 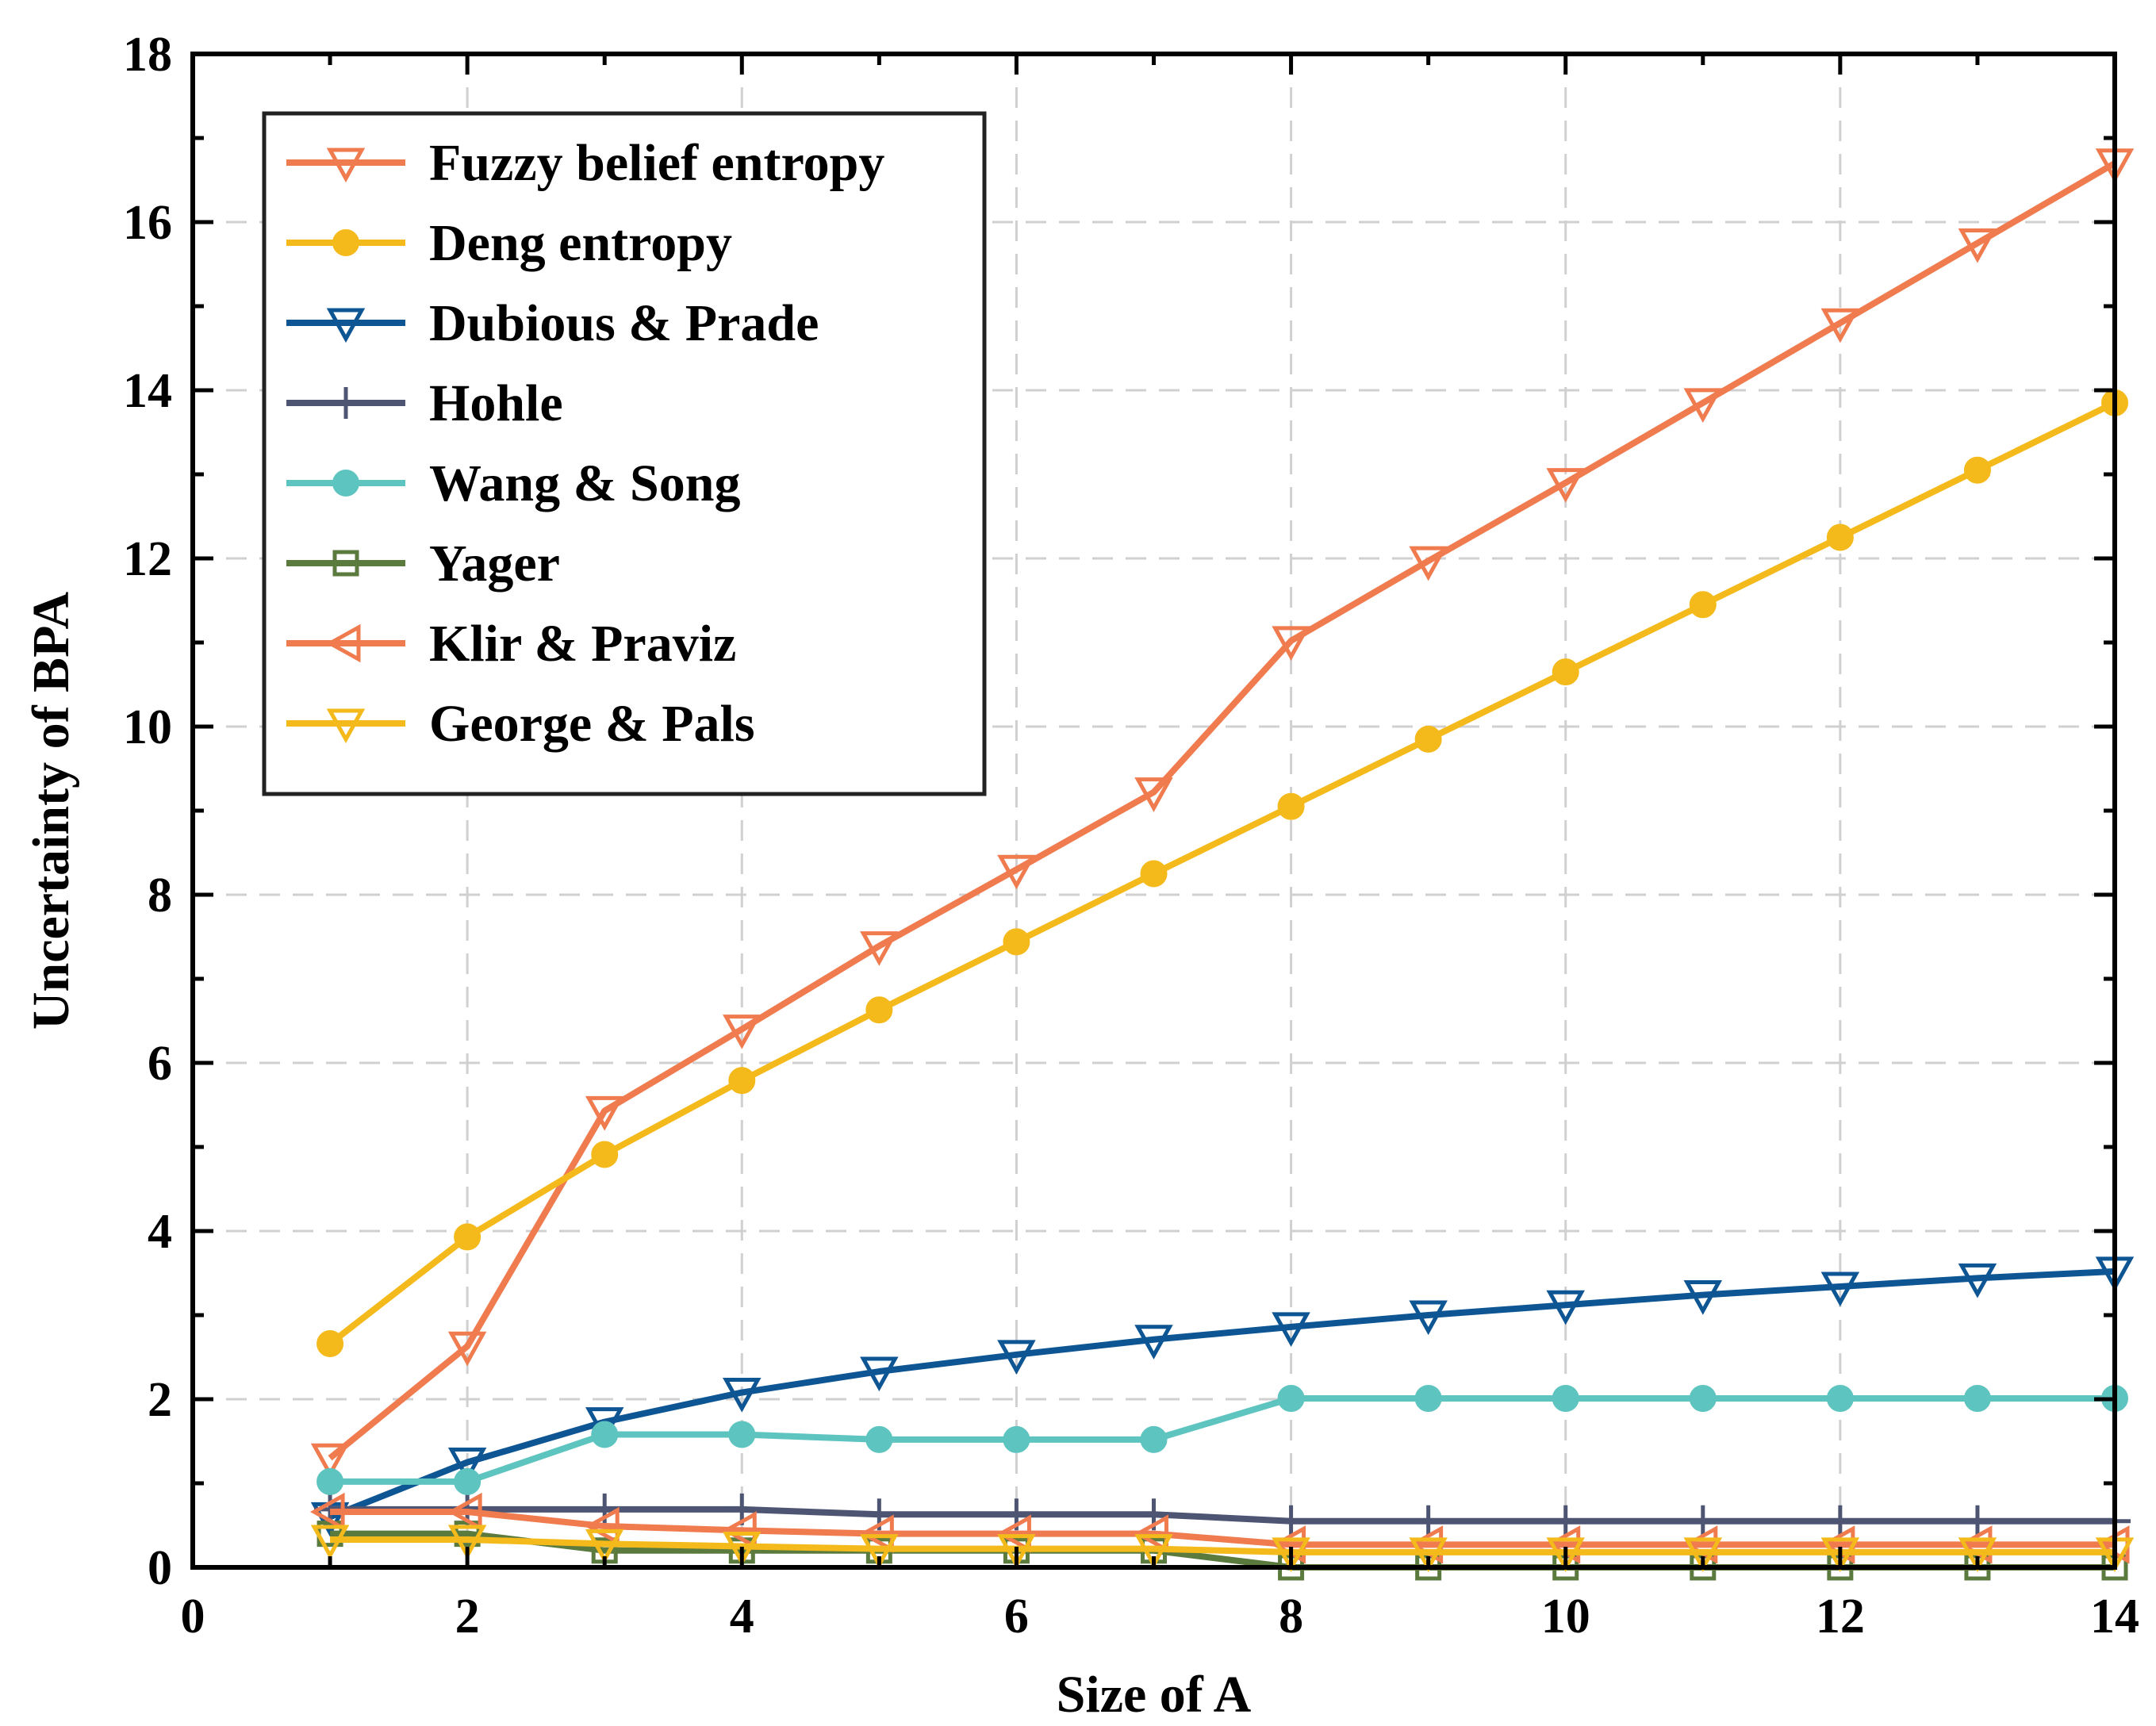 I want to click on y-tick-label: 10, so click(x=147, y=727).